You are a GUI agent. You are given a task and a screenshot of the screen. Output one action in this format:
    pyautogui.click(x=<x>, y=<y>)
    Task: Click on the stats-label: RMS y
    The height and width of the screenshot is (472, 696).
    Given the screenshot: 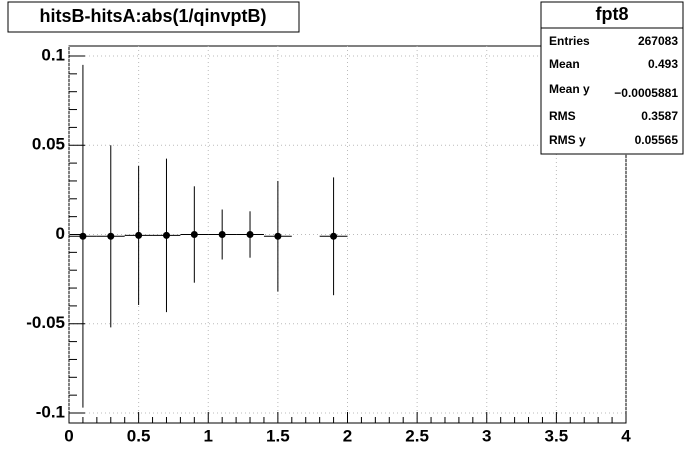 What is the action you would take?
    pyautogui.click(x=567, y=140)
    